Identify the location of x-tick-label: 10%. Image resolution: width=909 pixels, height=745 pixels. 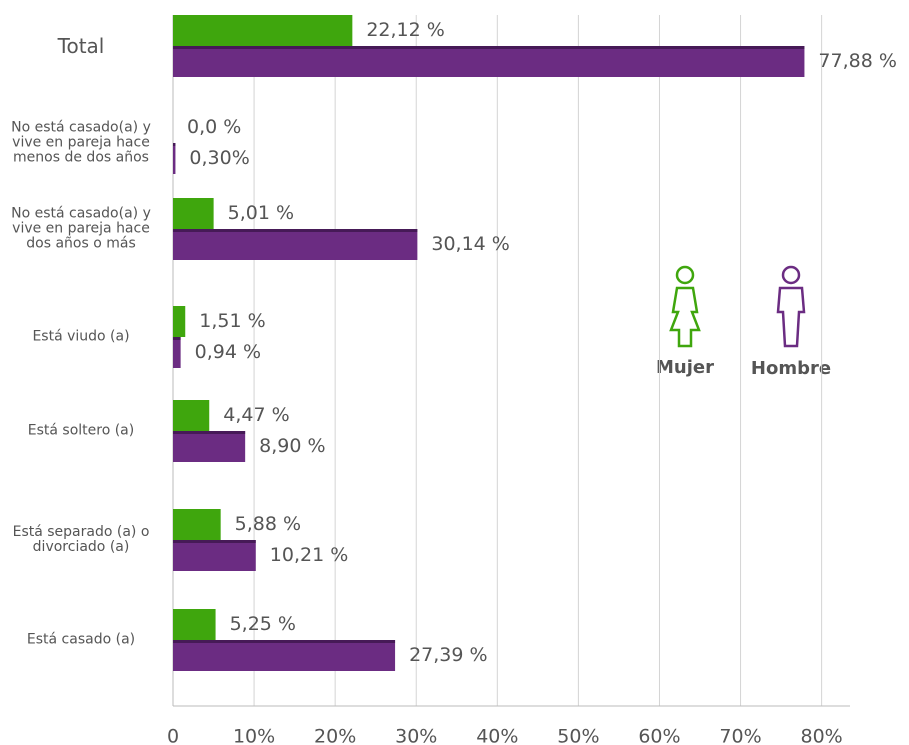
(254, 735).